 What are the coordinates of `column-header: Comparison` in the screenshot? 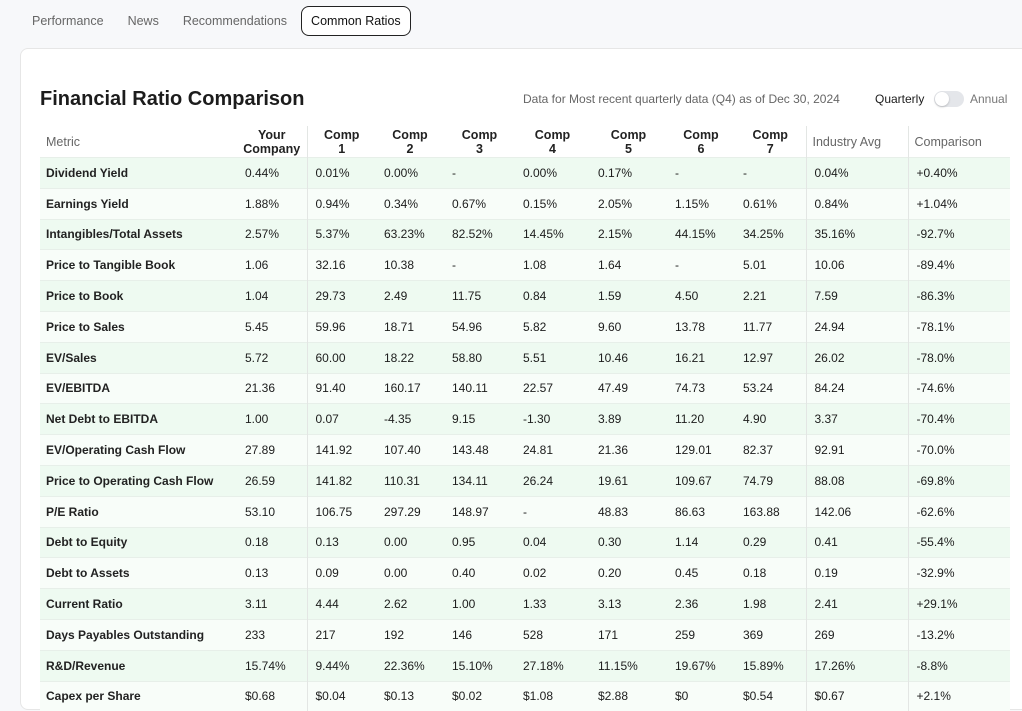 It's located at (959, 142).